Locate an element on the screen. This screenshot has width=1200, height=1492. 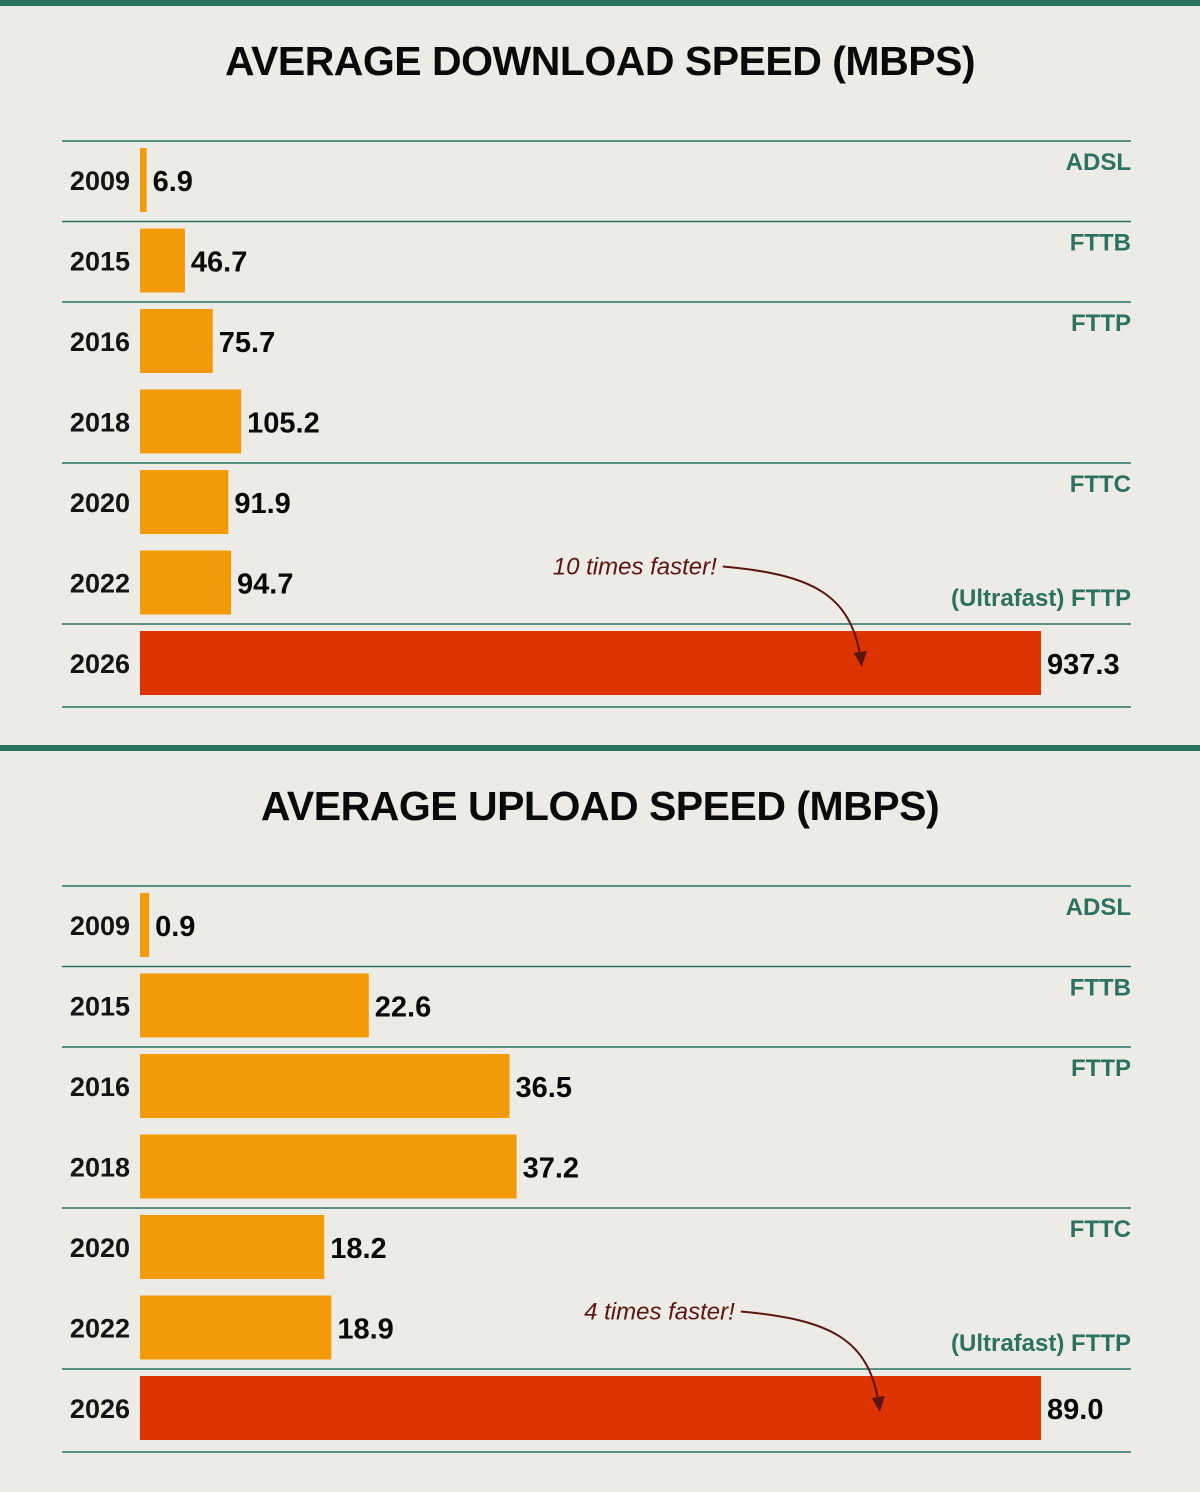
value-label: 18.2 is located at coordinates (358, 1249).